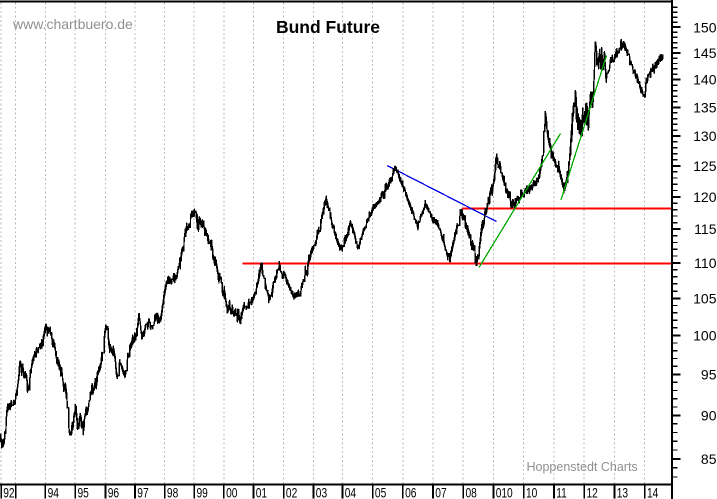 This screenshot has width=717, height=499. I want to click on svg-text: 92, so click(9, 492).